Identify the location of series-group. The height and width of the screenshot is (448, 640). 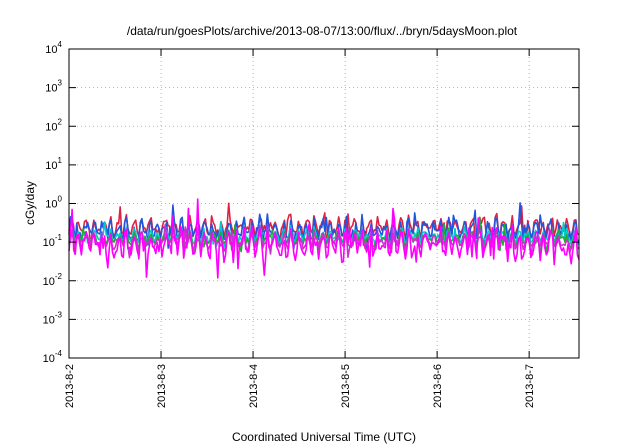
(324, 238).